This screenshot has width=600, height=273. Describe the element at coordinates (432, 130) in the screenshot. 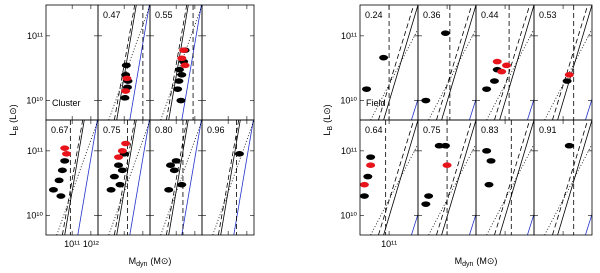

I see `redshift-label: 0.75` at that location.